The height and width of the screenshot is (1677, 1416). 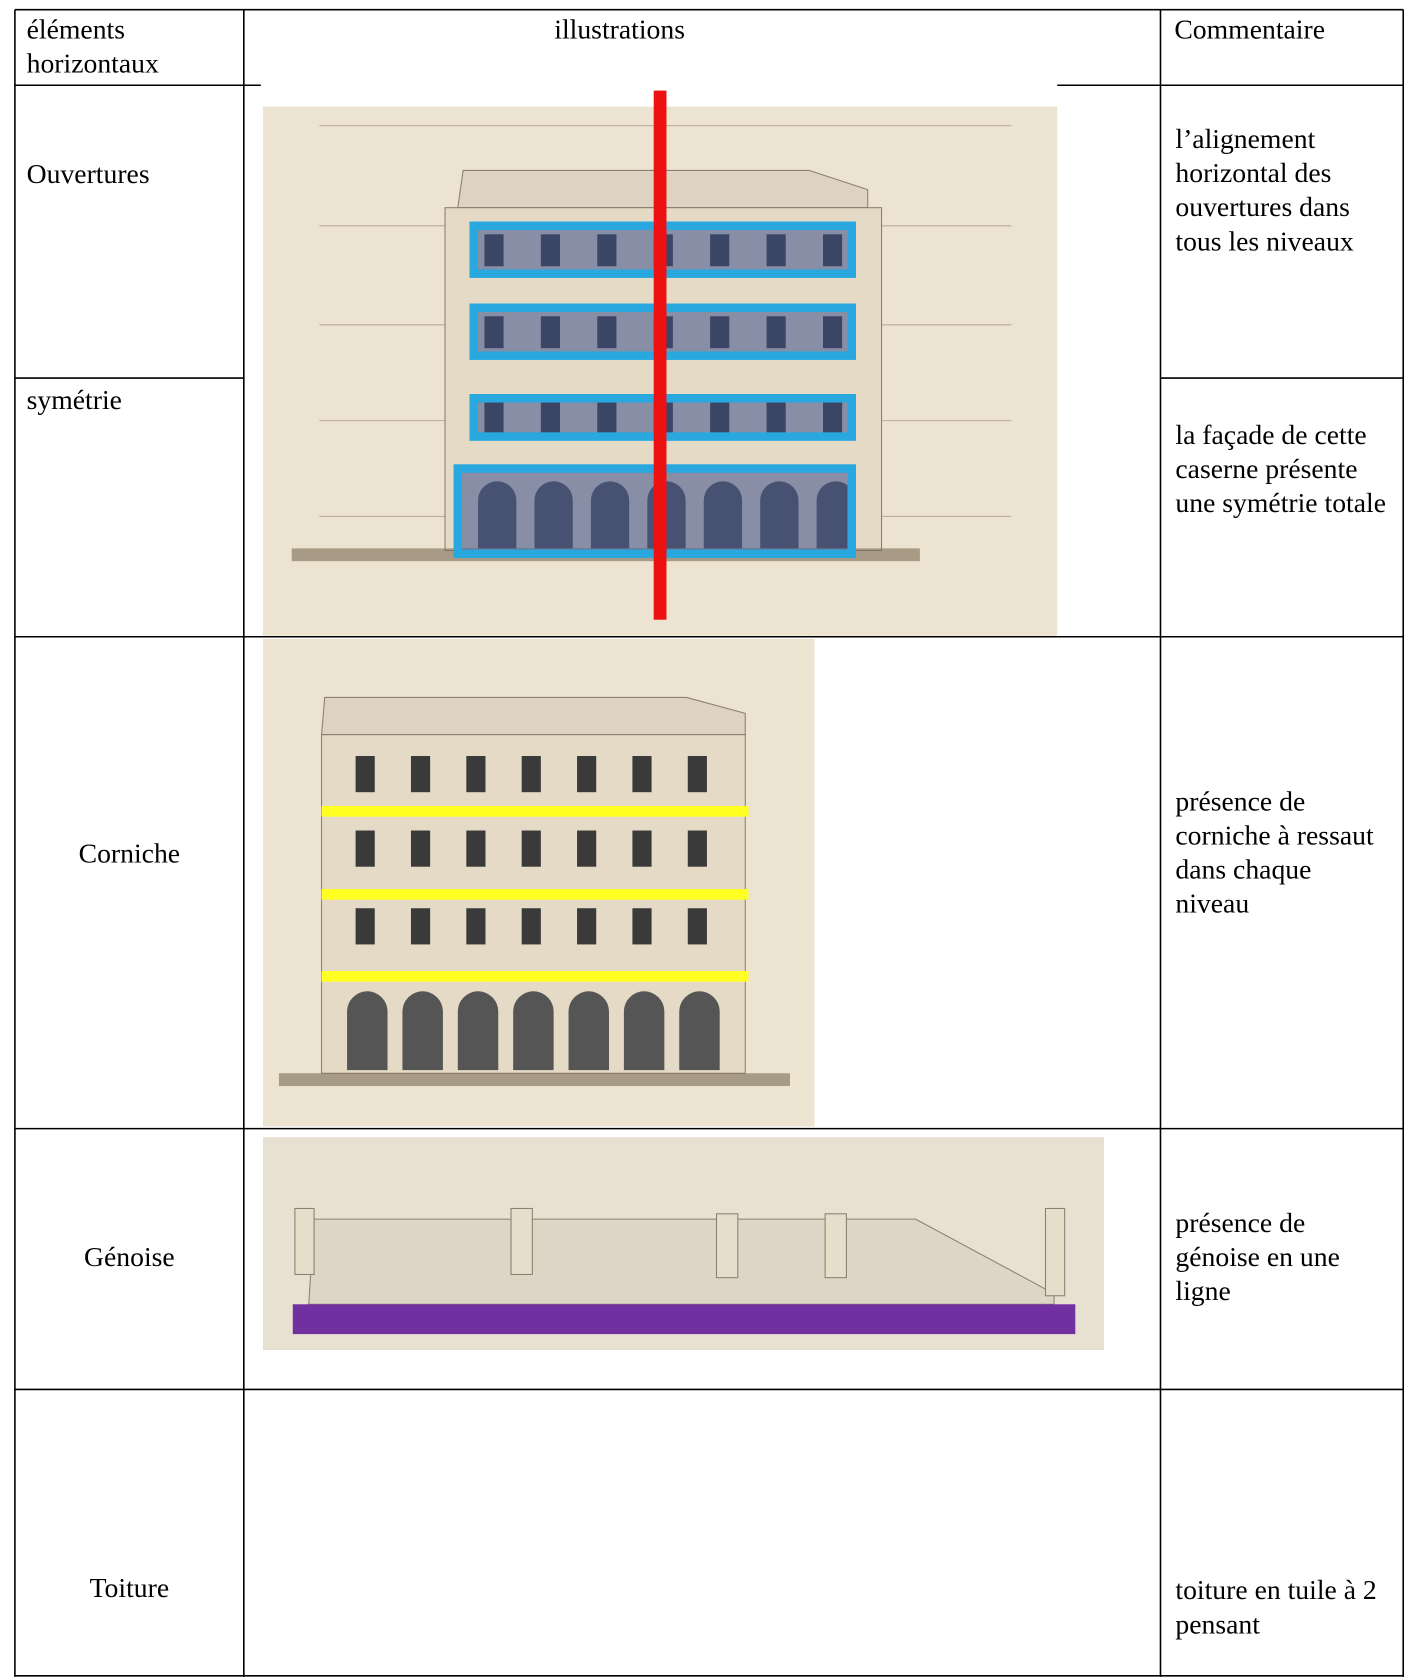 I want to click on row-label: Corniche, so click(x=129, y=853).